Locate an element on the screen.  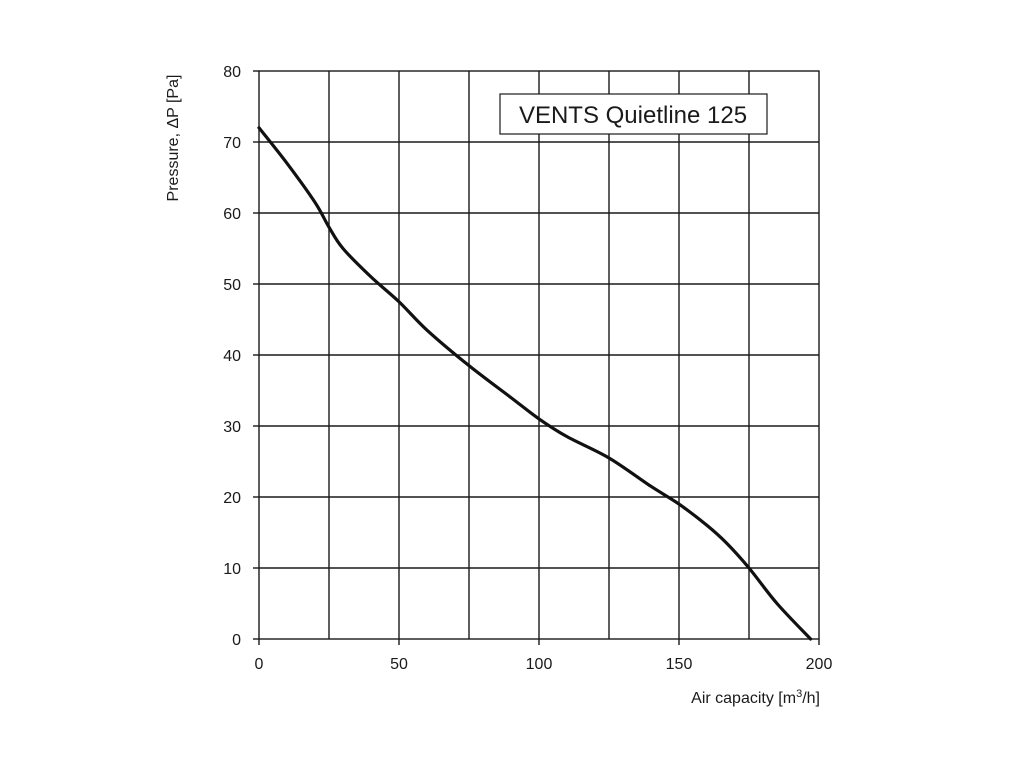
x-axis-label: Air capacity [m3/h] is located at coordinates (755, 697).